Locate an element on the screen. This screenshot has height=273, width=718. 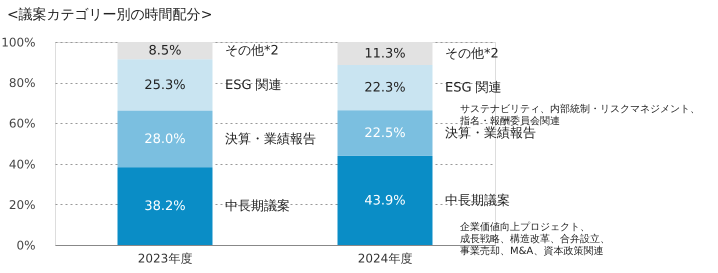
y-tick-label: 0% is located at coordinates (26, 245).